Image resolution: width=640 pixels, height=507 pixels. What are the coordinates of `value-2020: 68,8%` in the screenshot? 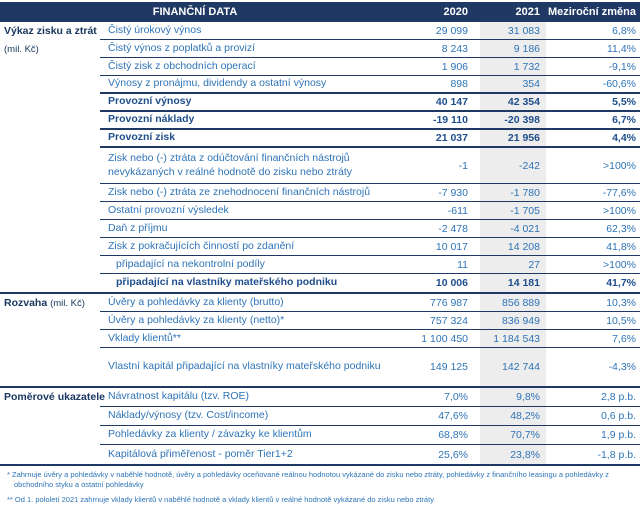 It's located at (453, 435).